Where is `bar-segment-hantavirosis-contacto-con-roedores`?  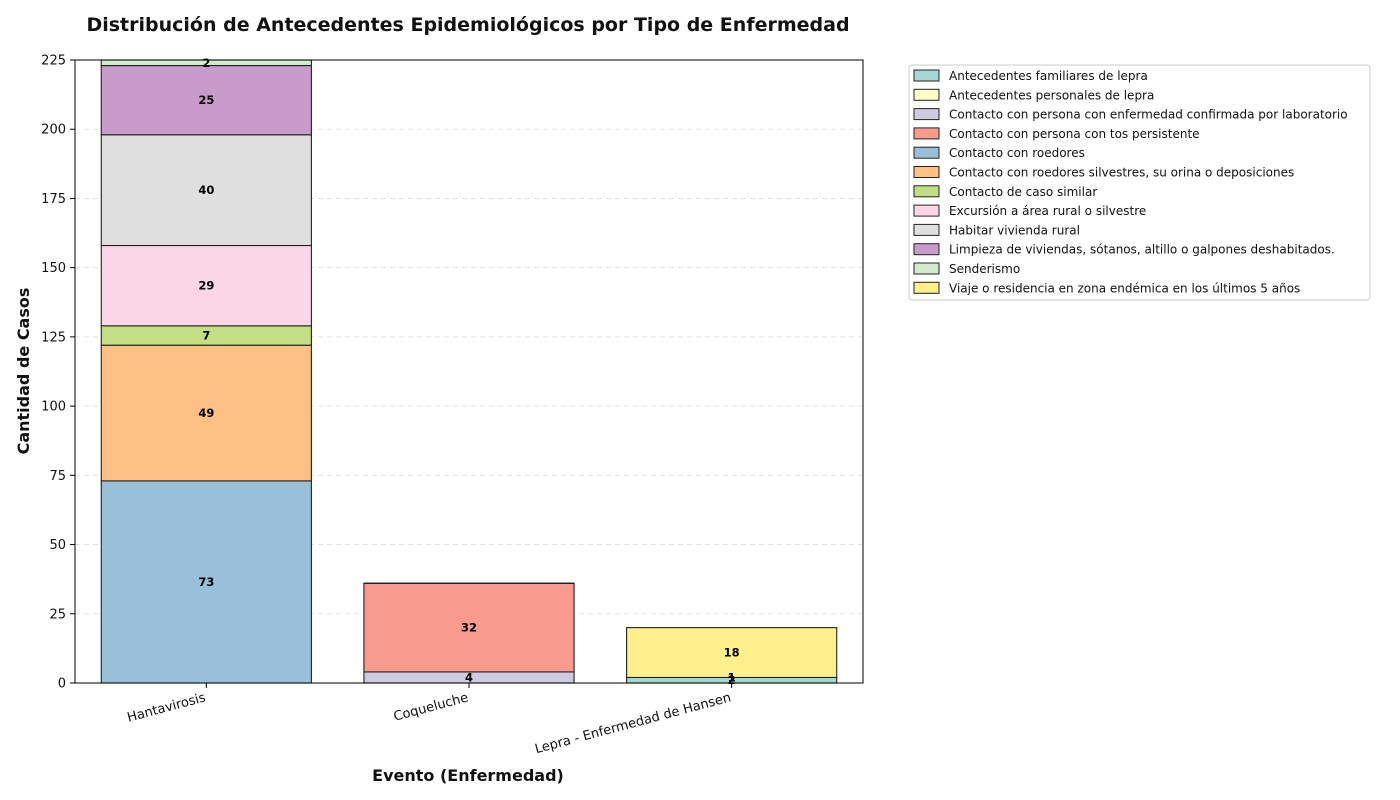
bar-segment-hantavirosis-contacto-con-roedores is located at coordinates (206, 582).